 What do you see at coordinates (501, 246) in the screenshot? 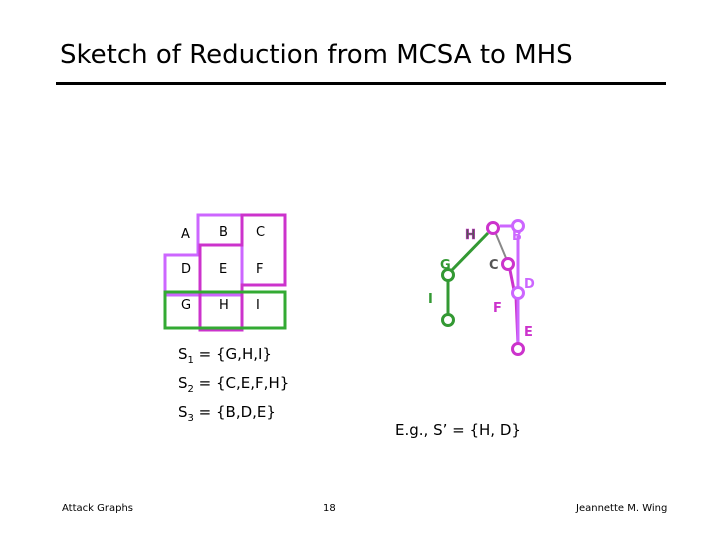
I see `edge-h-c` at bounding box center [501, 246].